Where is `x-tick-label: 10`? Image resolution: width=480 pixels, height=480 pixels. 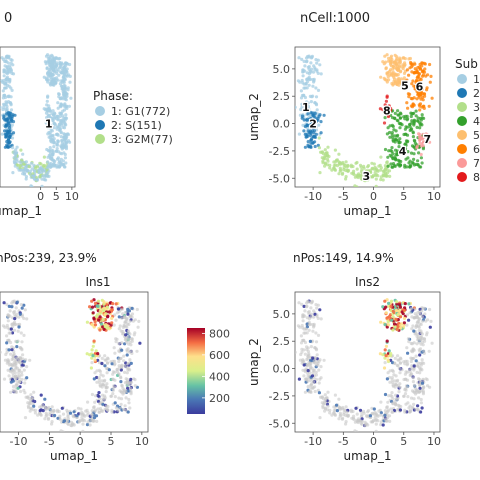
x-tick-label: 10 is located at coordinates (434, 441).